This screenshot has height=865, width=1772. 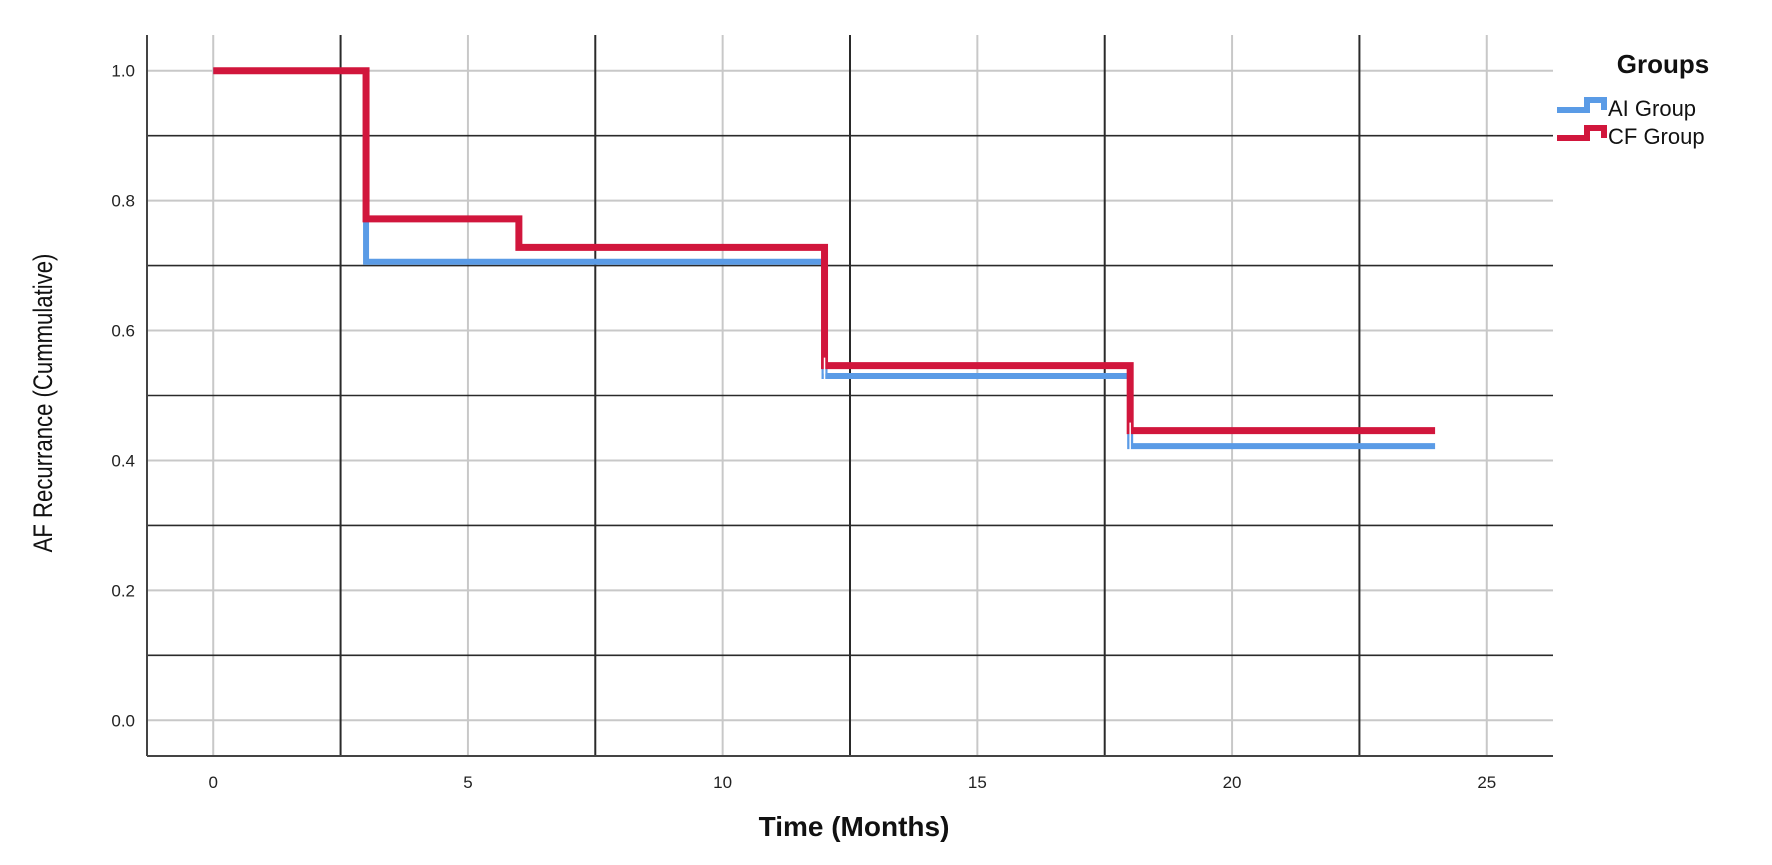 I want to click on x-tick-label: 15, so click(x=977, y=782).